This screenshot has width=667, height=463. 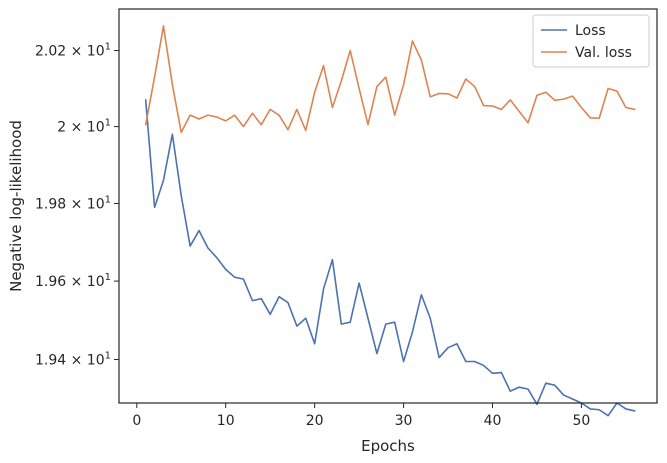 I want to click on legend-box, so click(x=591, y=41).